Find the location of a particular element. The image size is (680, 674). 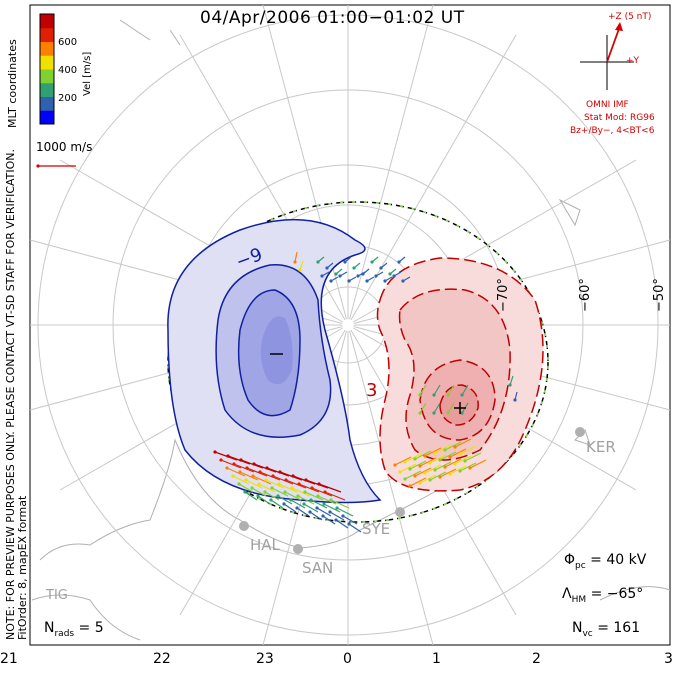

fit-order-text: FitOrder: 8, mapEX format is located at coordinates (22, 567).